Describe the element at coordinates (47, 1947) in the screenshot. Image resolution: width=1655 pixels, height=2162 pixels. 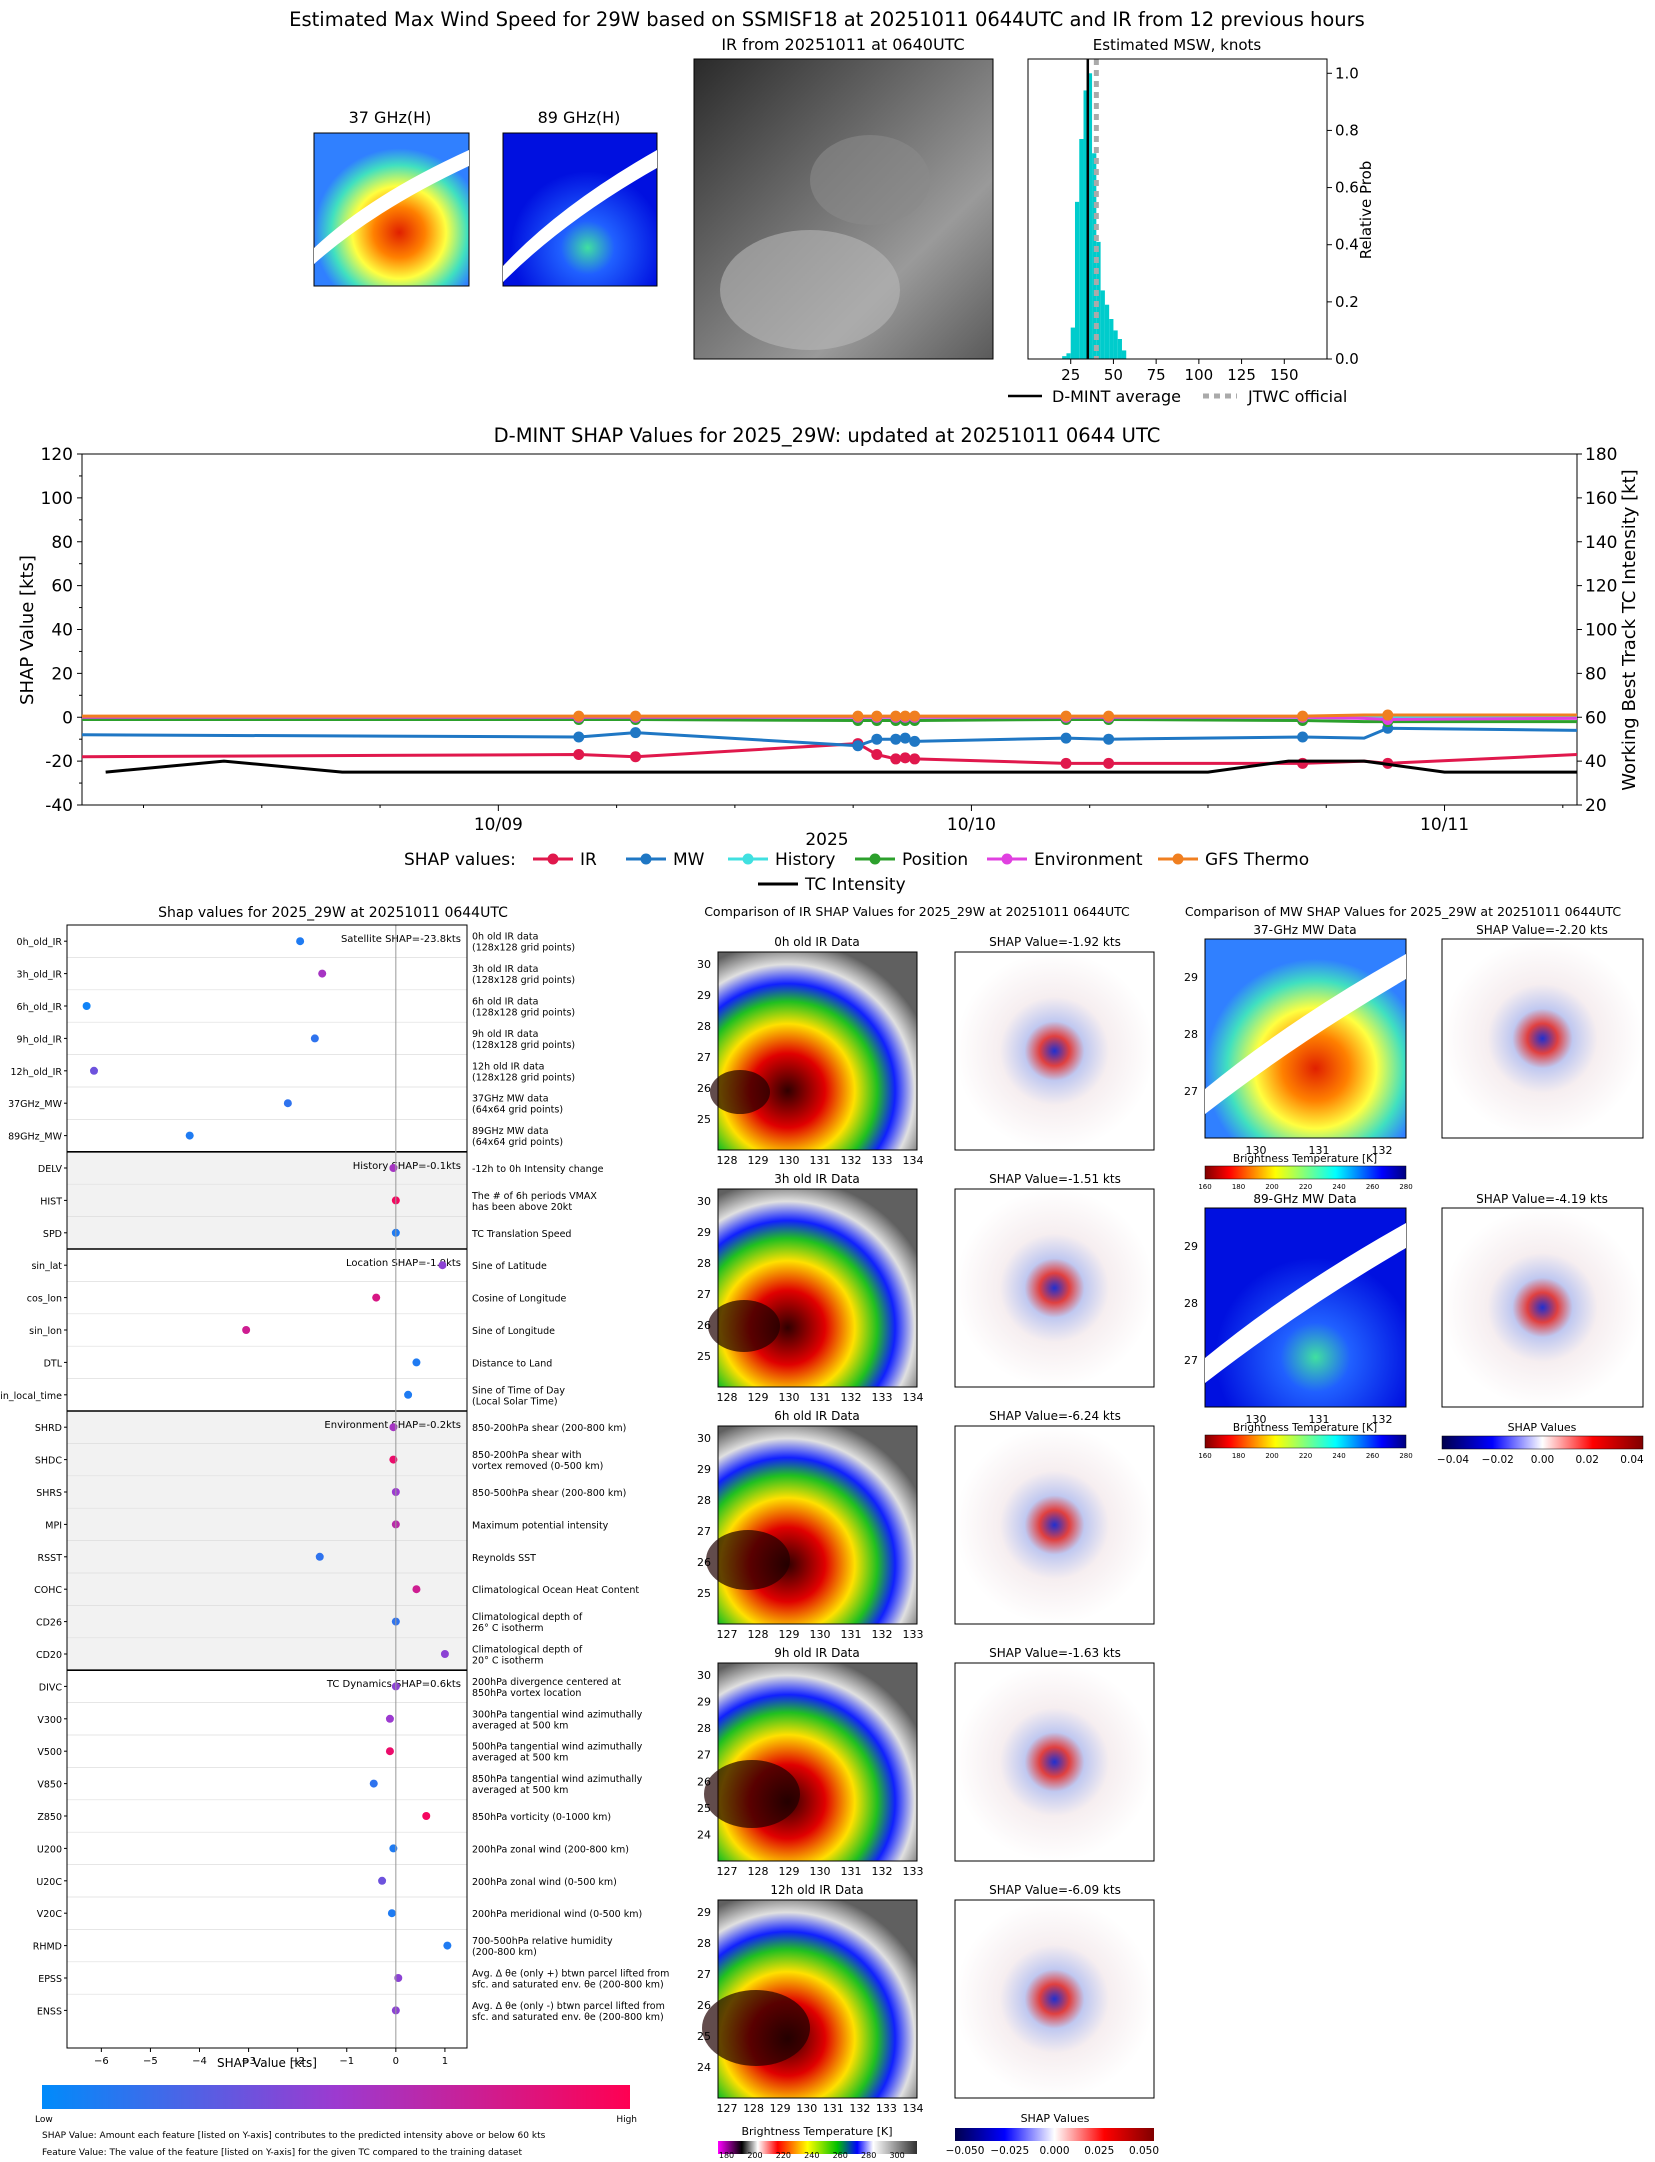
I see `shap-feature-name: RHMD` at that location.